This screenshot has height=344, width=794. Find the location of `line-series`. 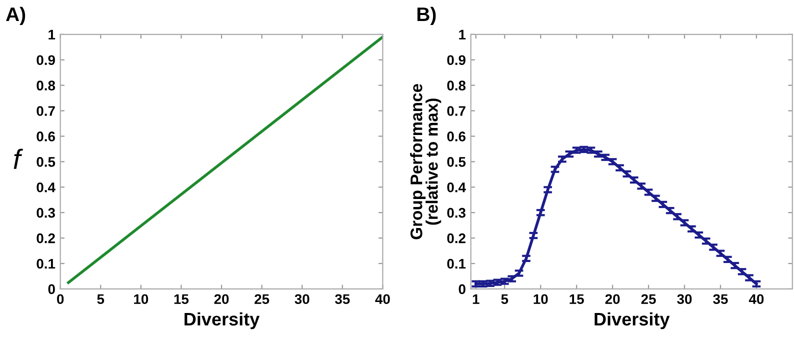

line-series is located at coordinates (616, 217).